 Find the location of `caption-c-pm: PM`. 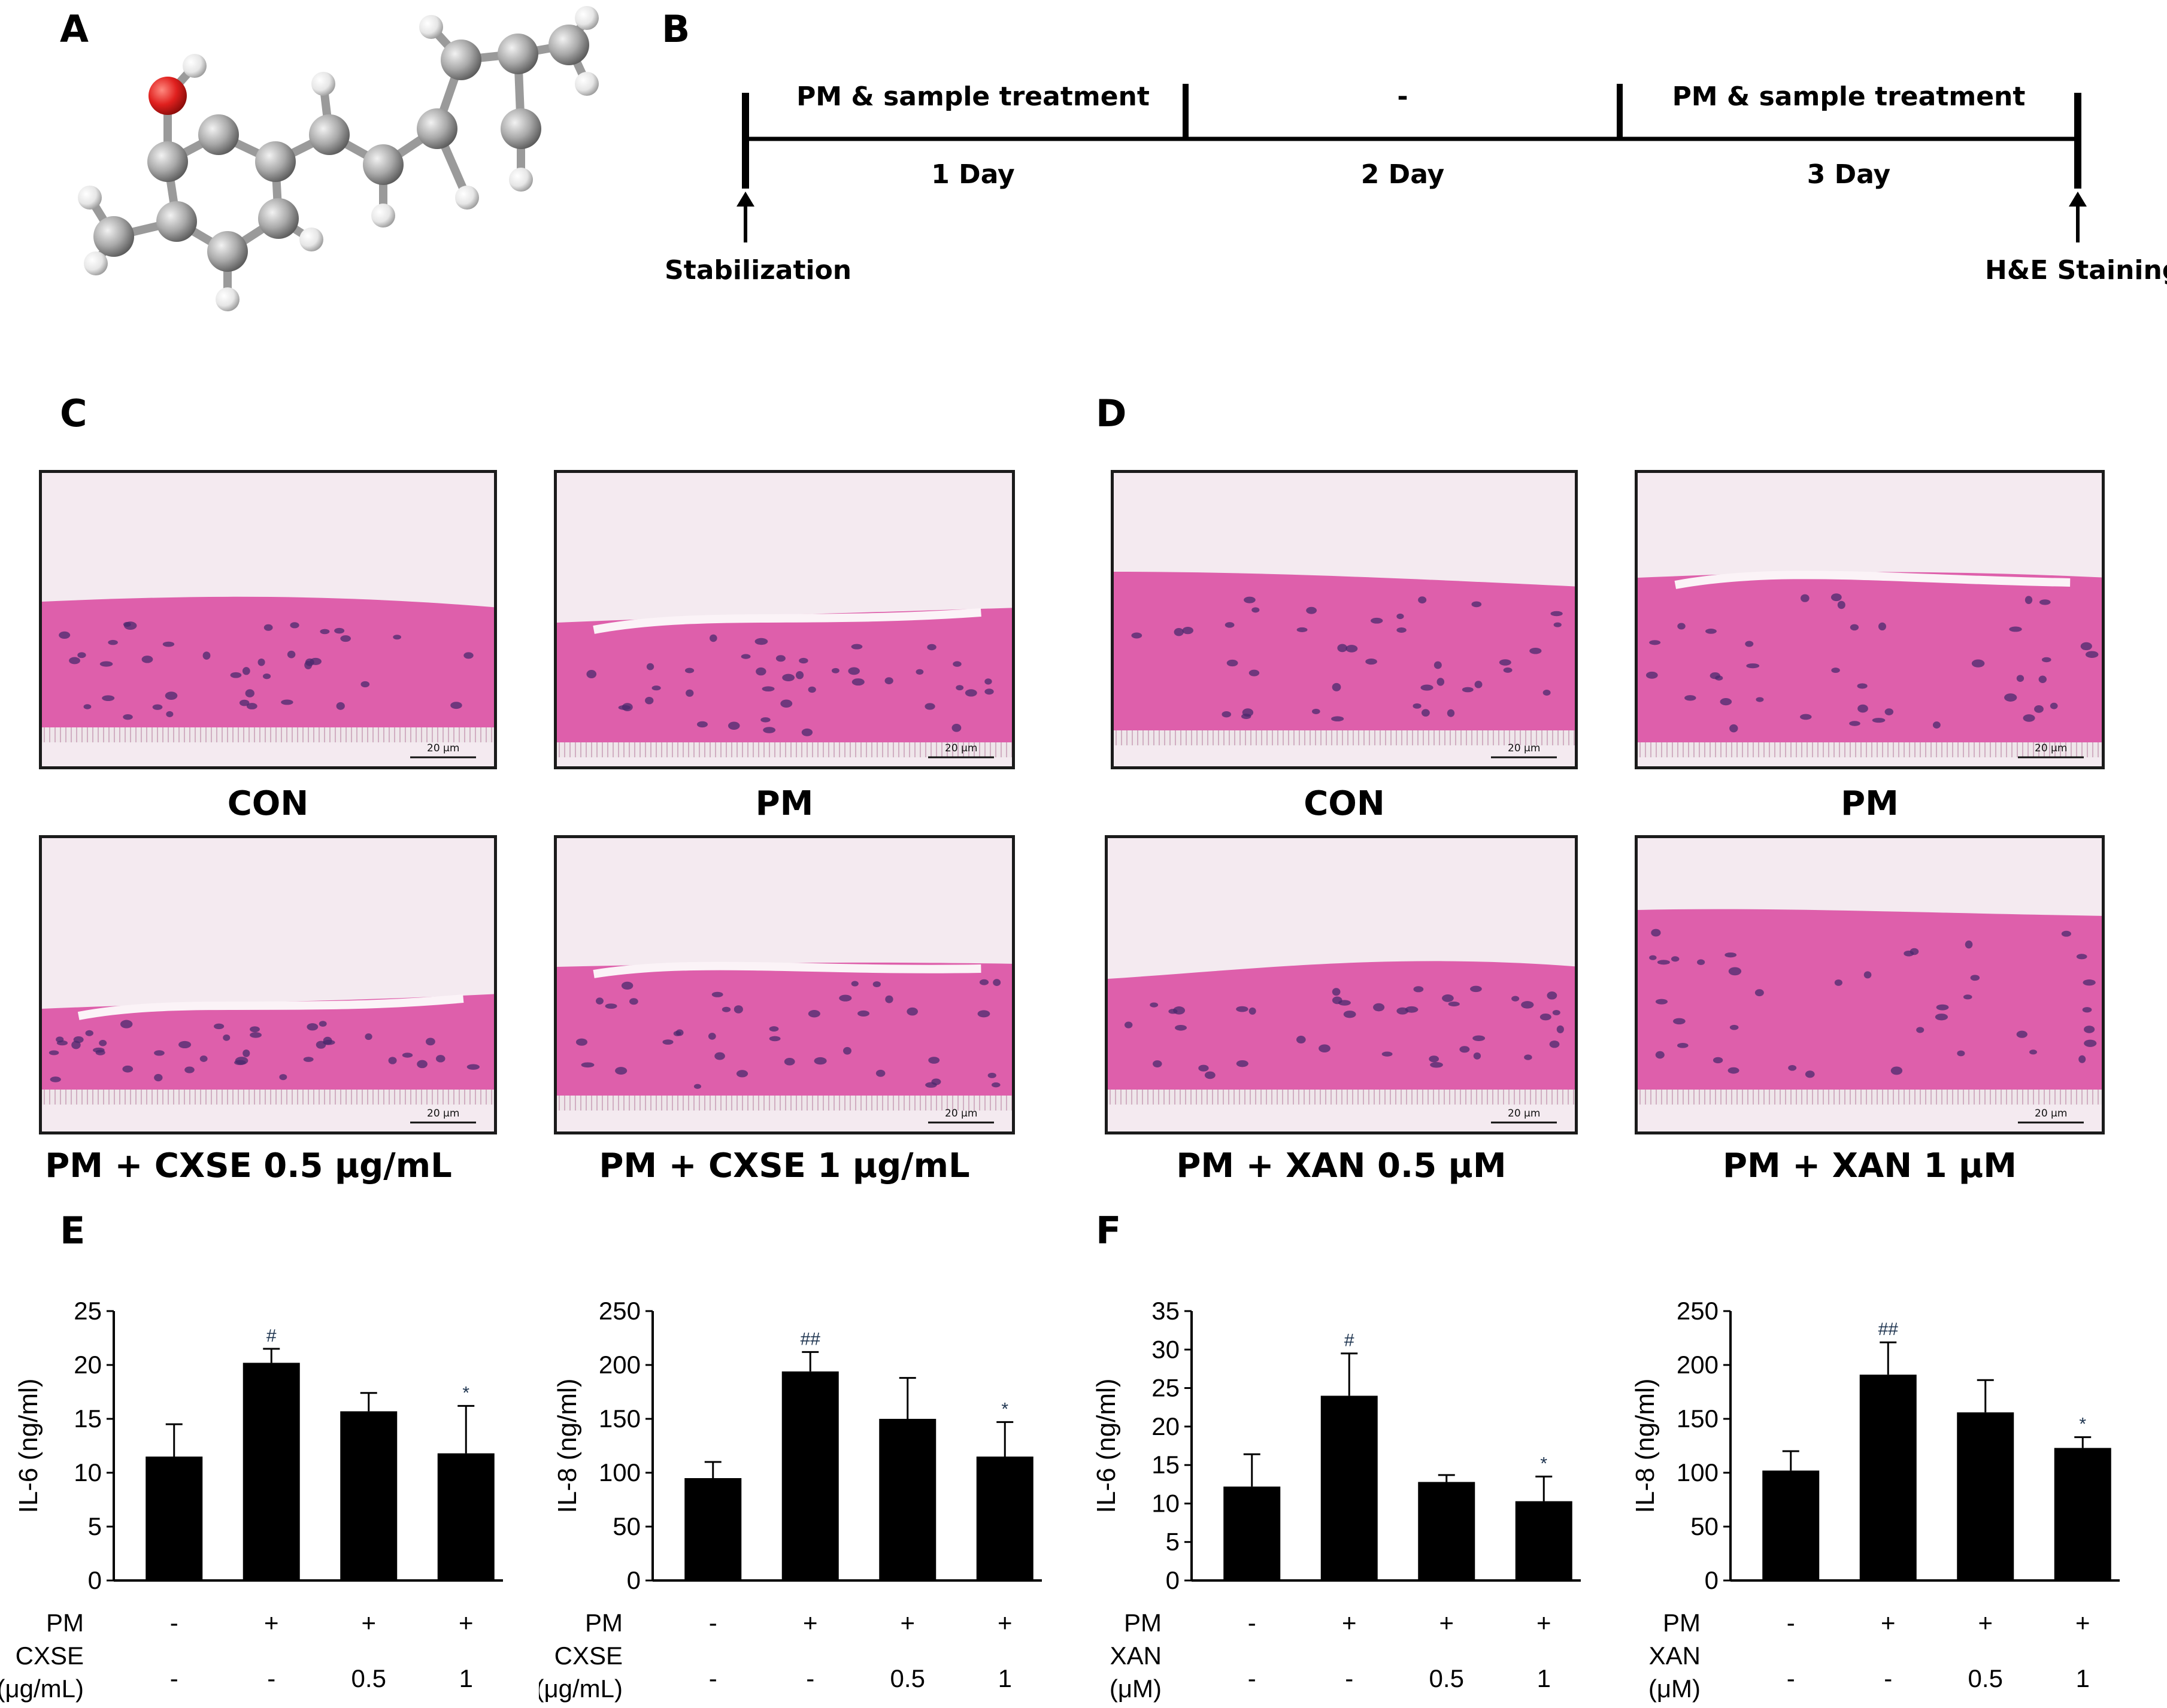

caption-c-pm: PM is located at coordinates (784, 803).